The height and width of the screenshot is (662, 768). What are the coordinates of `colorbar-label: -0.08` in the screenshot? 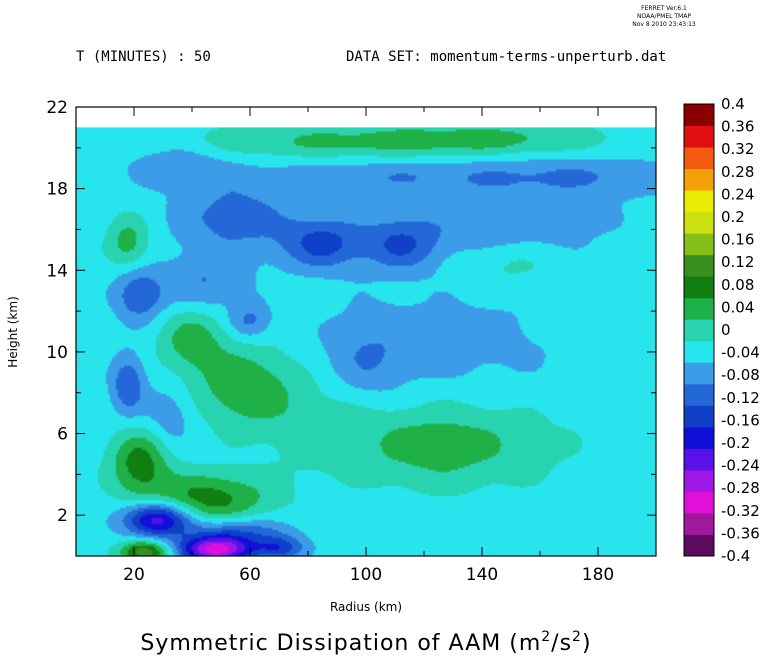 It's located at (740, 375).